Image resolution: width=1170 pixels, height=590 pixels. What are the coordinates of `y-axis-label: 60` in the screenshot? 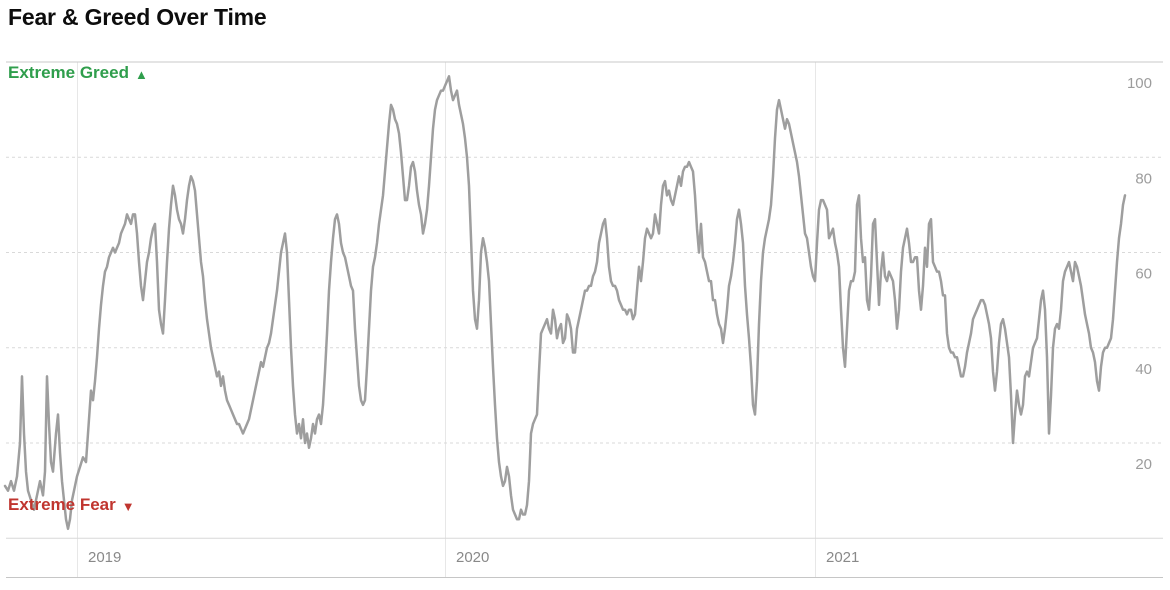 It's located at (1143, 274).